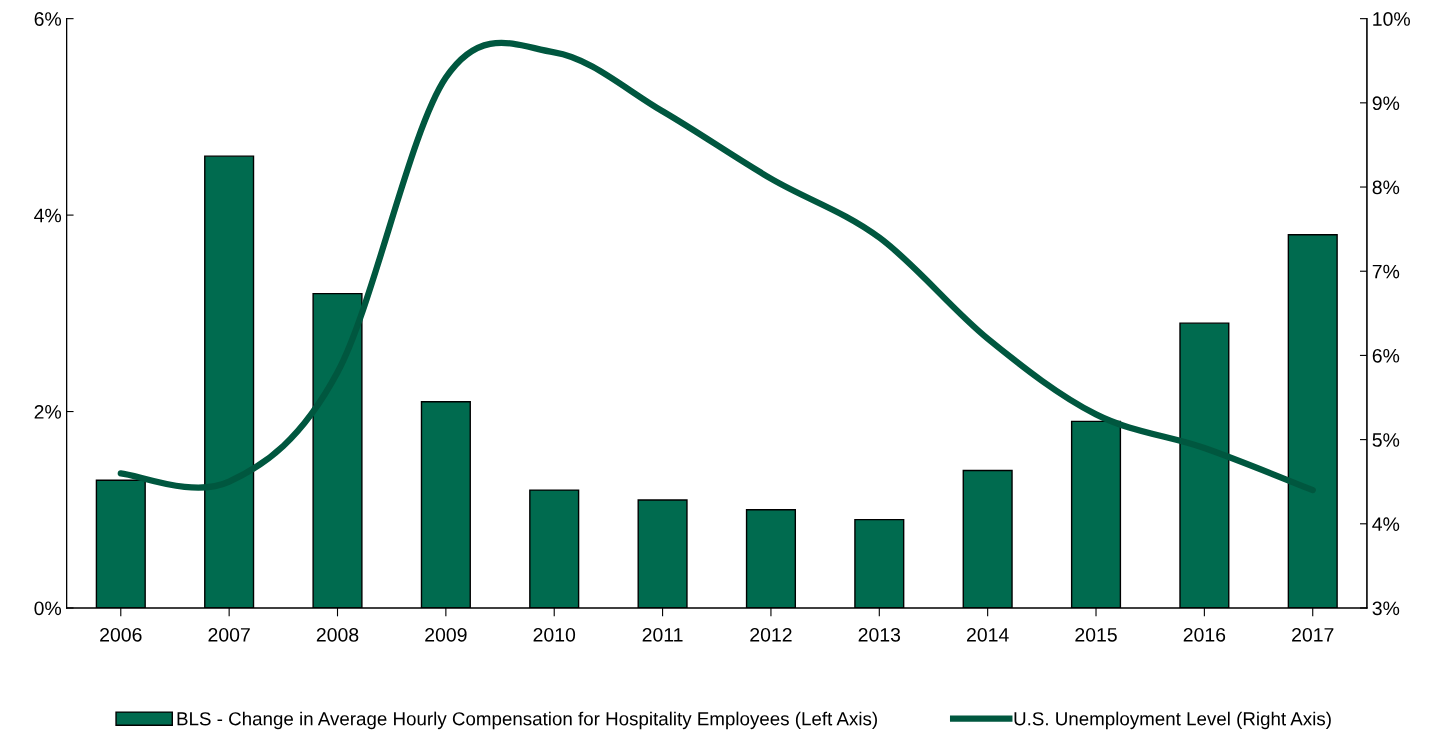  I want to click on x-tick-label: 2006, so click(121, 634).